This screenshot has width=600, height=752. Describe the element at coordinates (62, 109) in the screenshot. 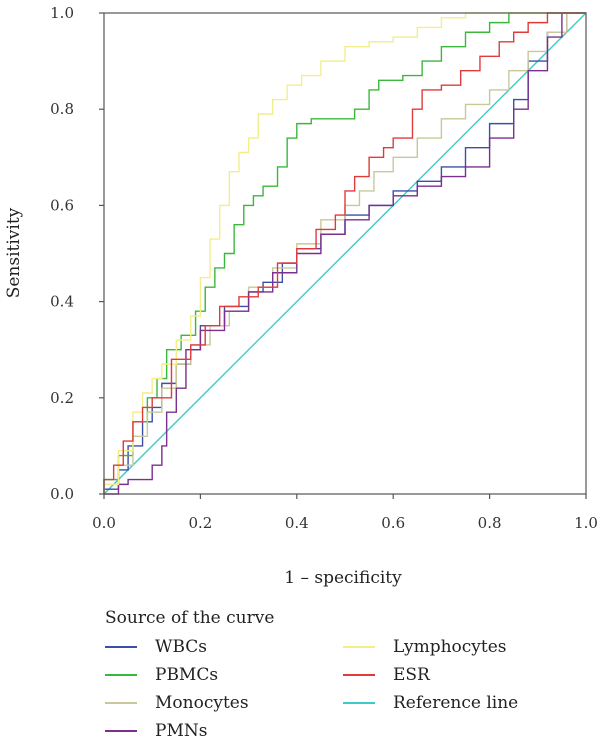

I see `y-tick-label: 0.8` at that location.